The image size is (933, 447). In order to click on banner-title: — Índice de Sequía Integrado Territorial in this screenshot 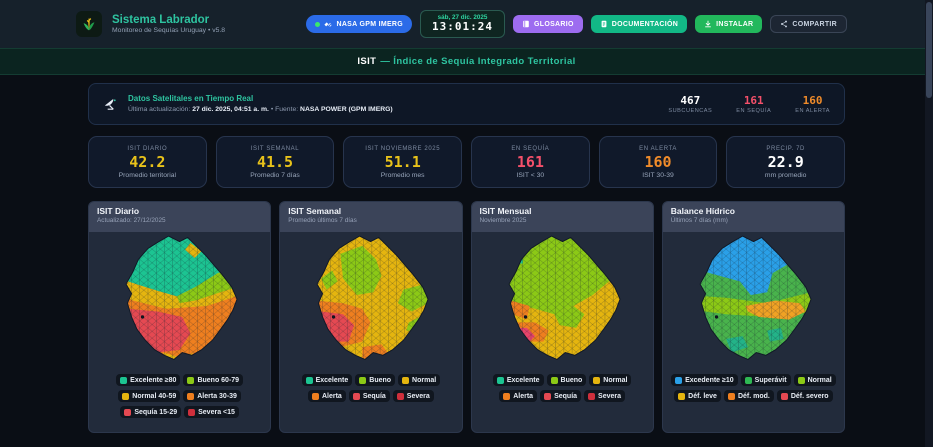, I will do `click(478, 61)`.